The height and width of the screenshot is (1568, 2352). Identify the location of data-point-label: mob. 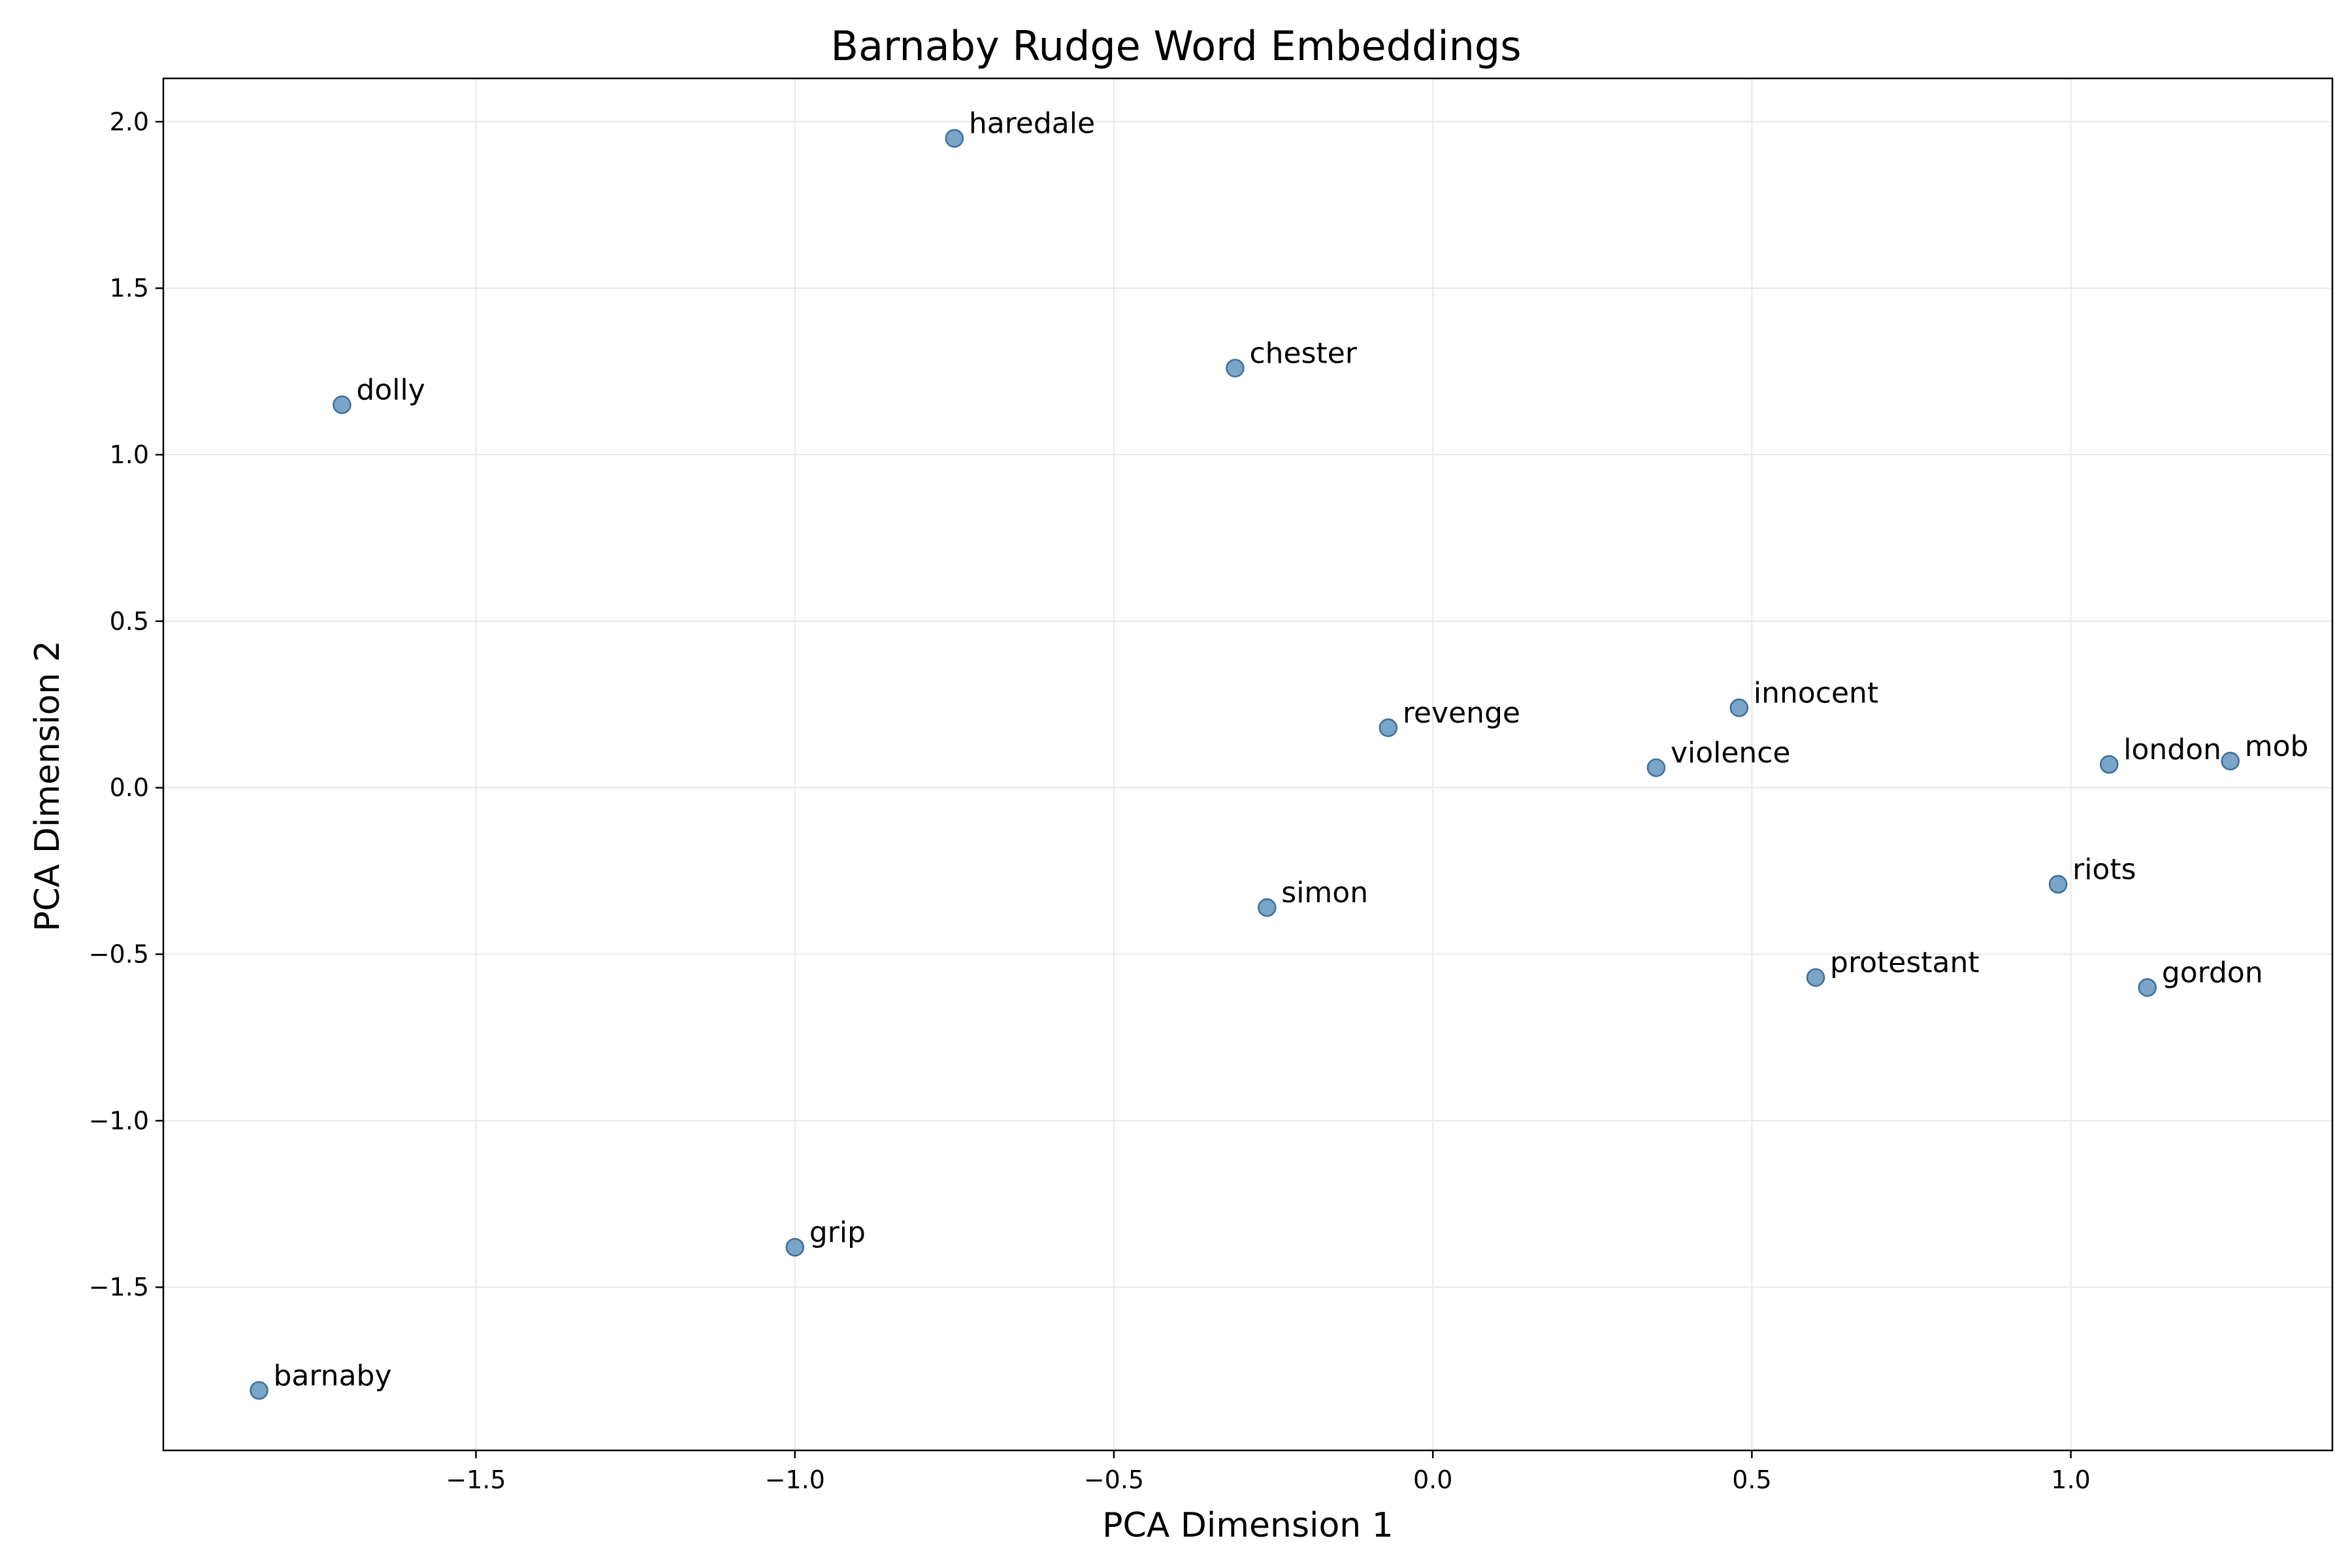
(2277, 746).